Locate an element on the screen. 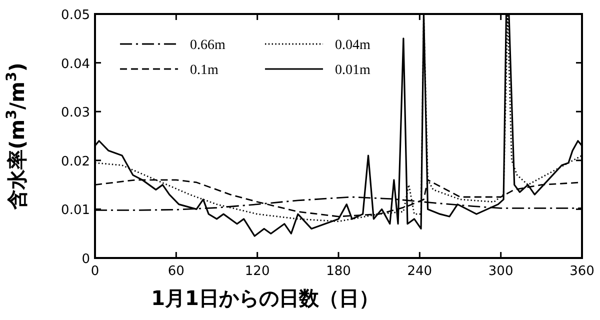  y-tick-label: 0 is located at coordinates (86, 259).